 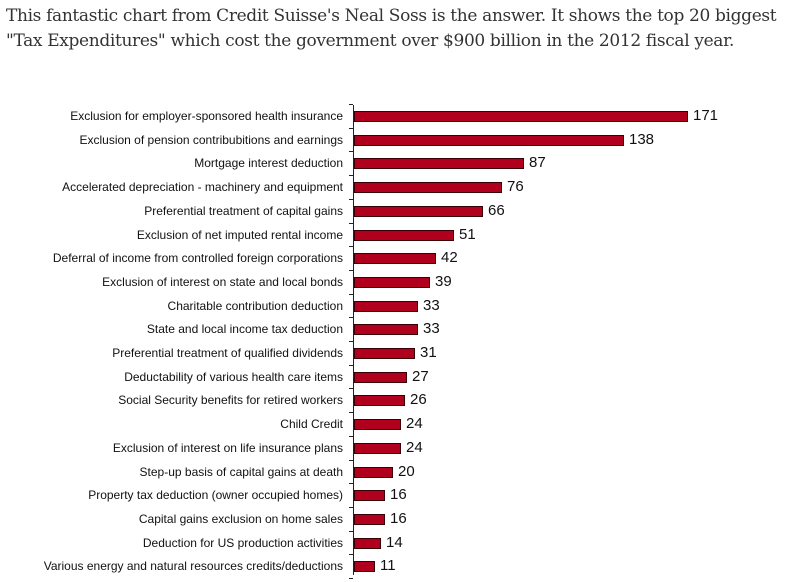 What do you see at coordinates (449, 258) in the screenshot?
I see `value-label: 42` at bounding box center [449, 258].